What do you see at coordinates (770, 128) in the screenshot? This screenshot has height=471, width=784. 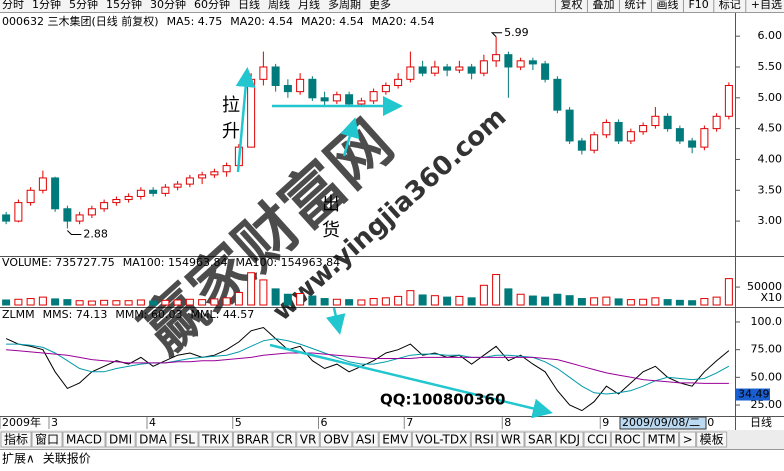 I see `y-tick-label: 4.50` at bounding box center [770, 128].